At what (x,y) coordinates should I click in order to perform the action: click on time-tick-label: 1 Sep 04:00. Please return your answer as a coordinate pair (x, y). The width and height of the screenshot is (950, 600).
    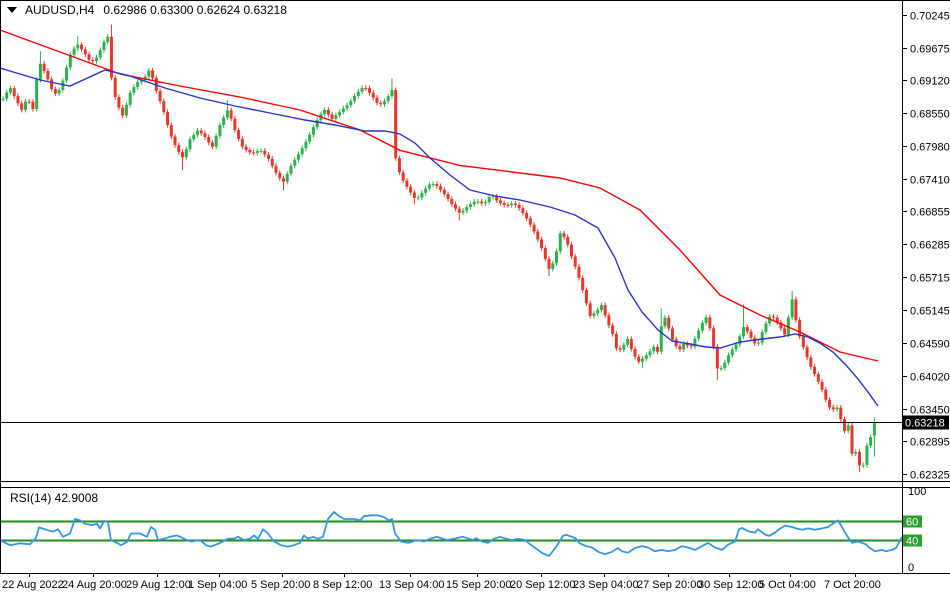
    Looking at the image, I should click on (217, 585).